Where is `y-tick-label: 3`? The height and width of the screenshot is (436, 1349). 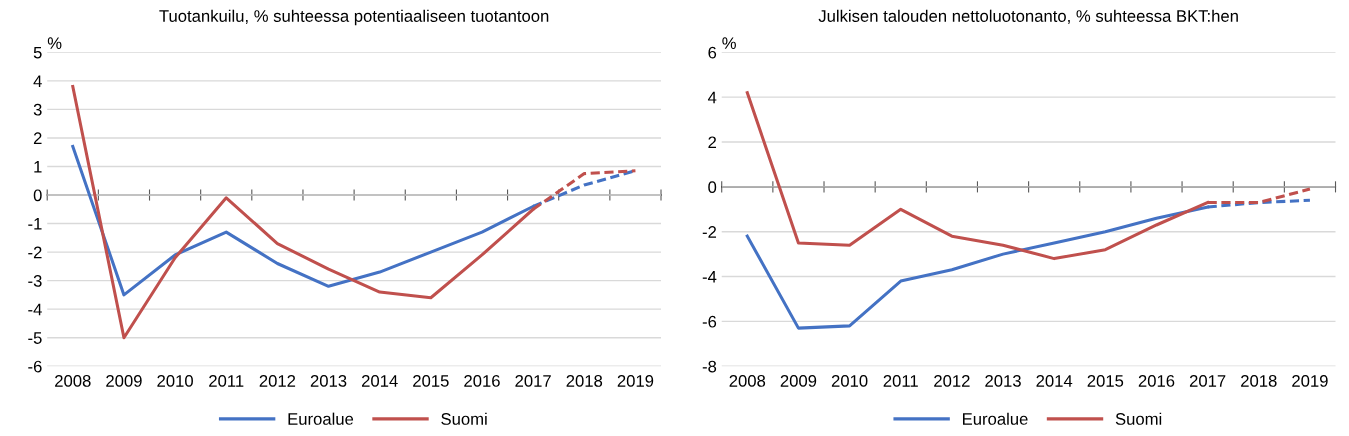
y-tick-label: 3 is located at coordinates (37, 109).